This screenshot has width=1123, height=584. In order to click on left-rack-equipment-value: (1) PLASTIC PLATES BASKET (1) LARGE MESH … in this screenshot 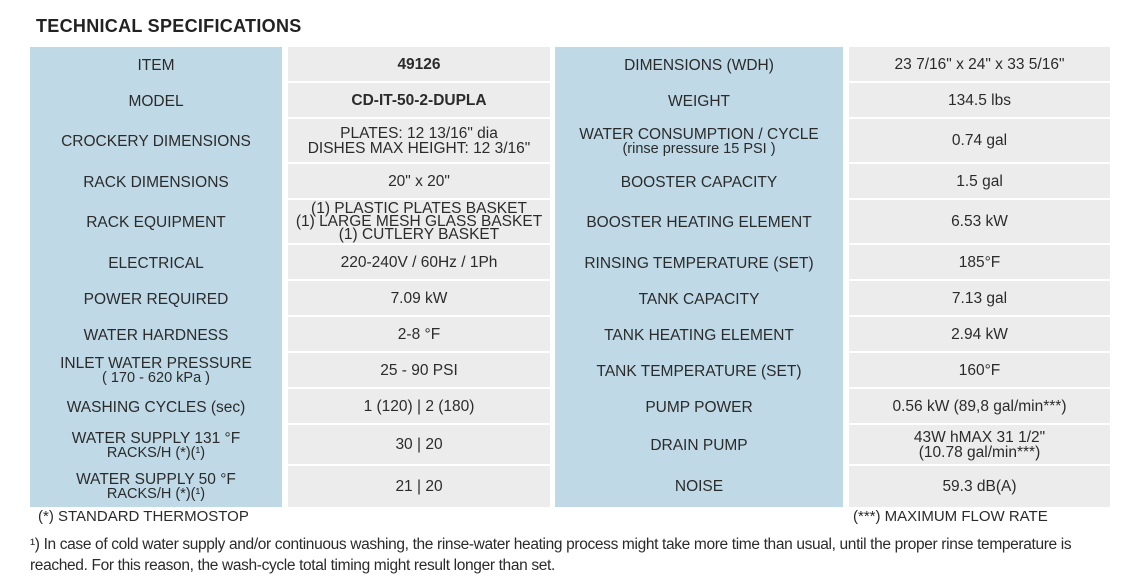, I will do `click(419, 222)`.